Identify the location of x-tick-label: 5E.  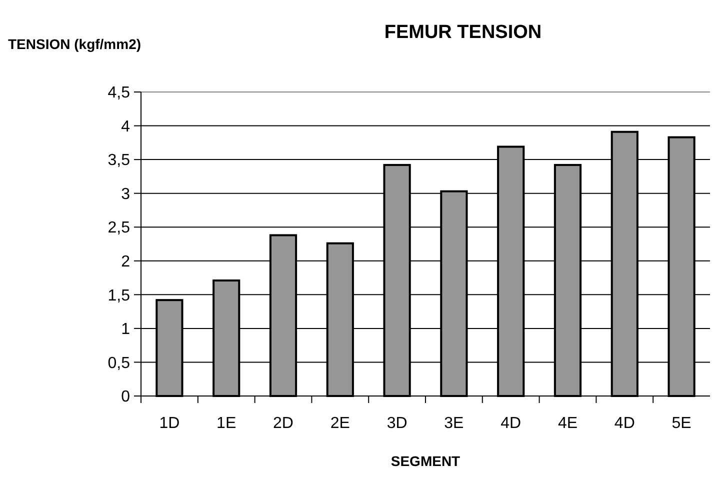
(682, 423).